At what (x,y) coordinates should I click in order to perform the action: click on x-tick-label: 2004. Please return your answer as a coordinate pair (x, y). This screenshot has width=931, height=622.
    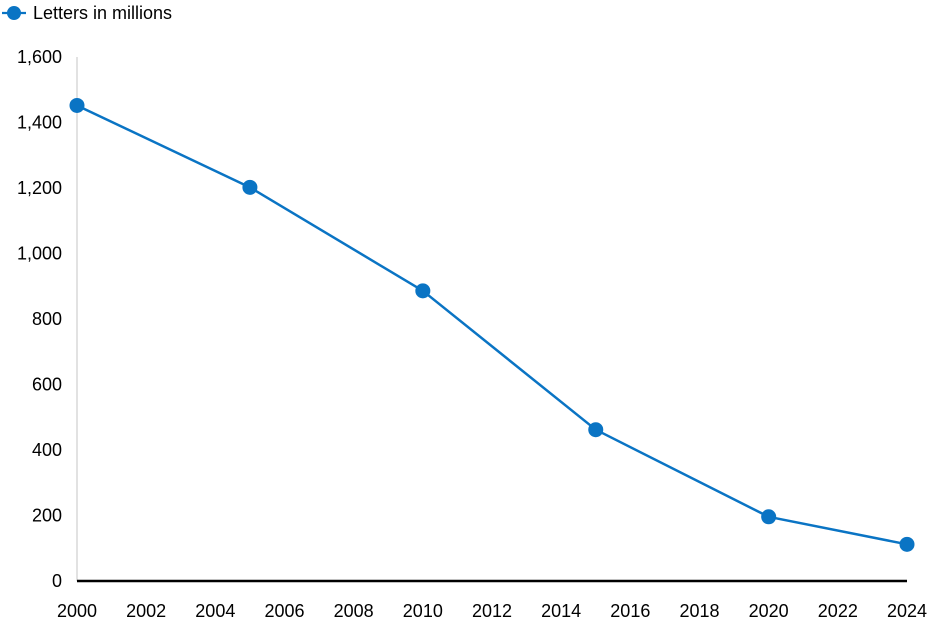
    Looking at the image, I should click on (215, 611).